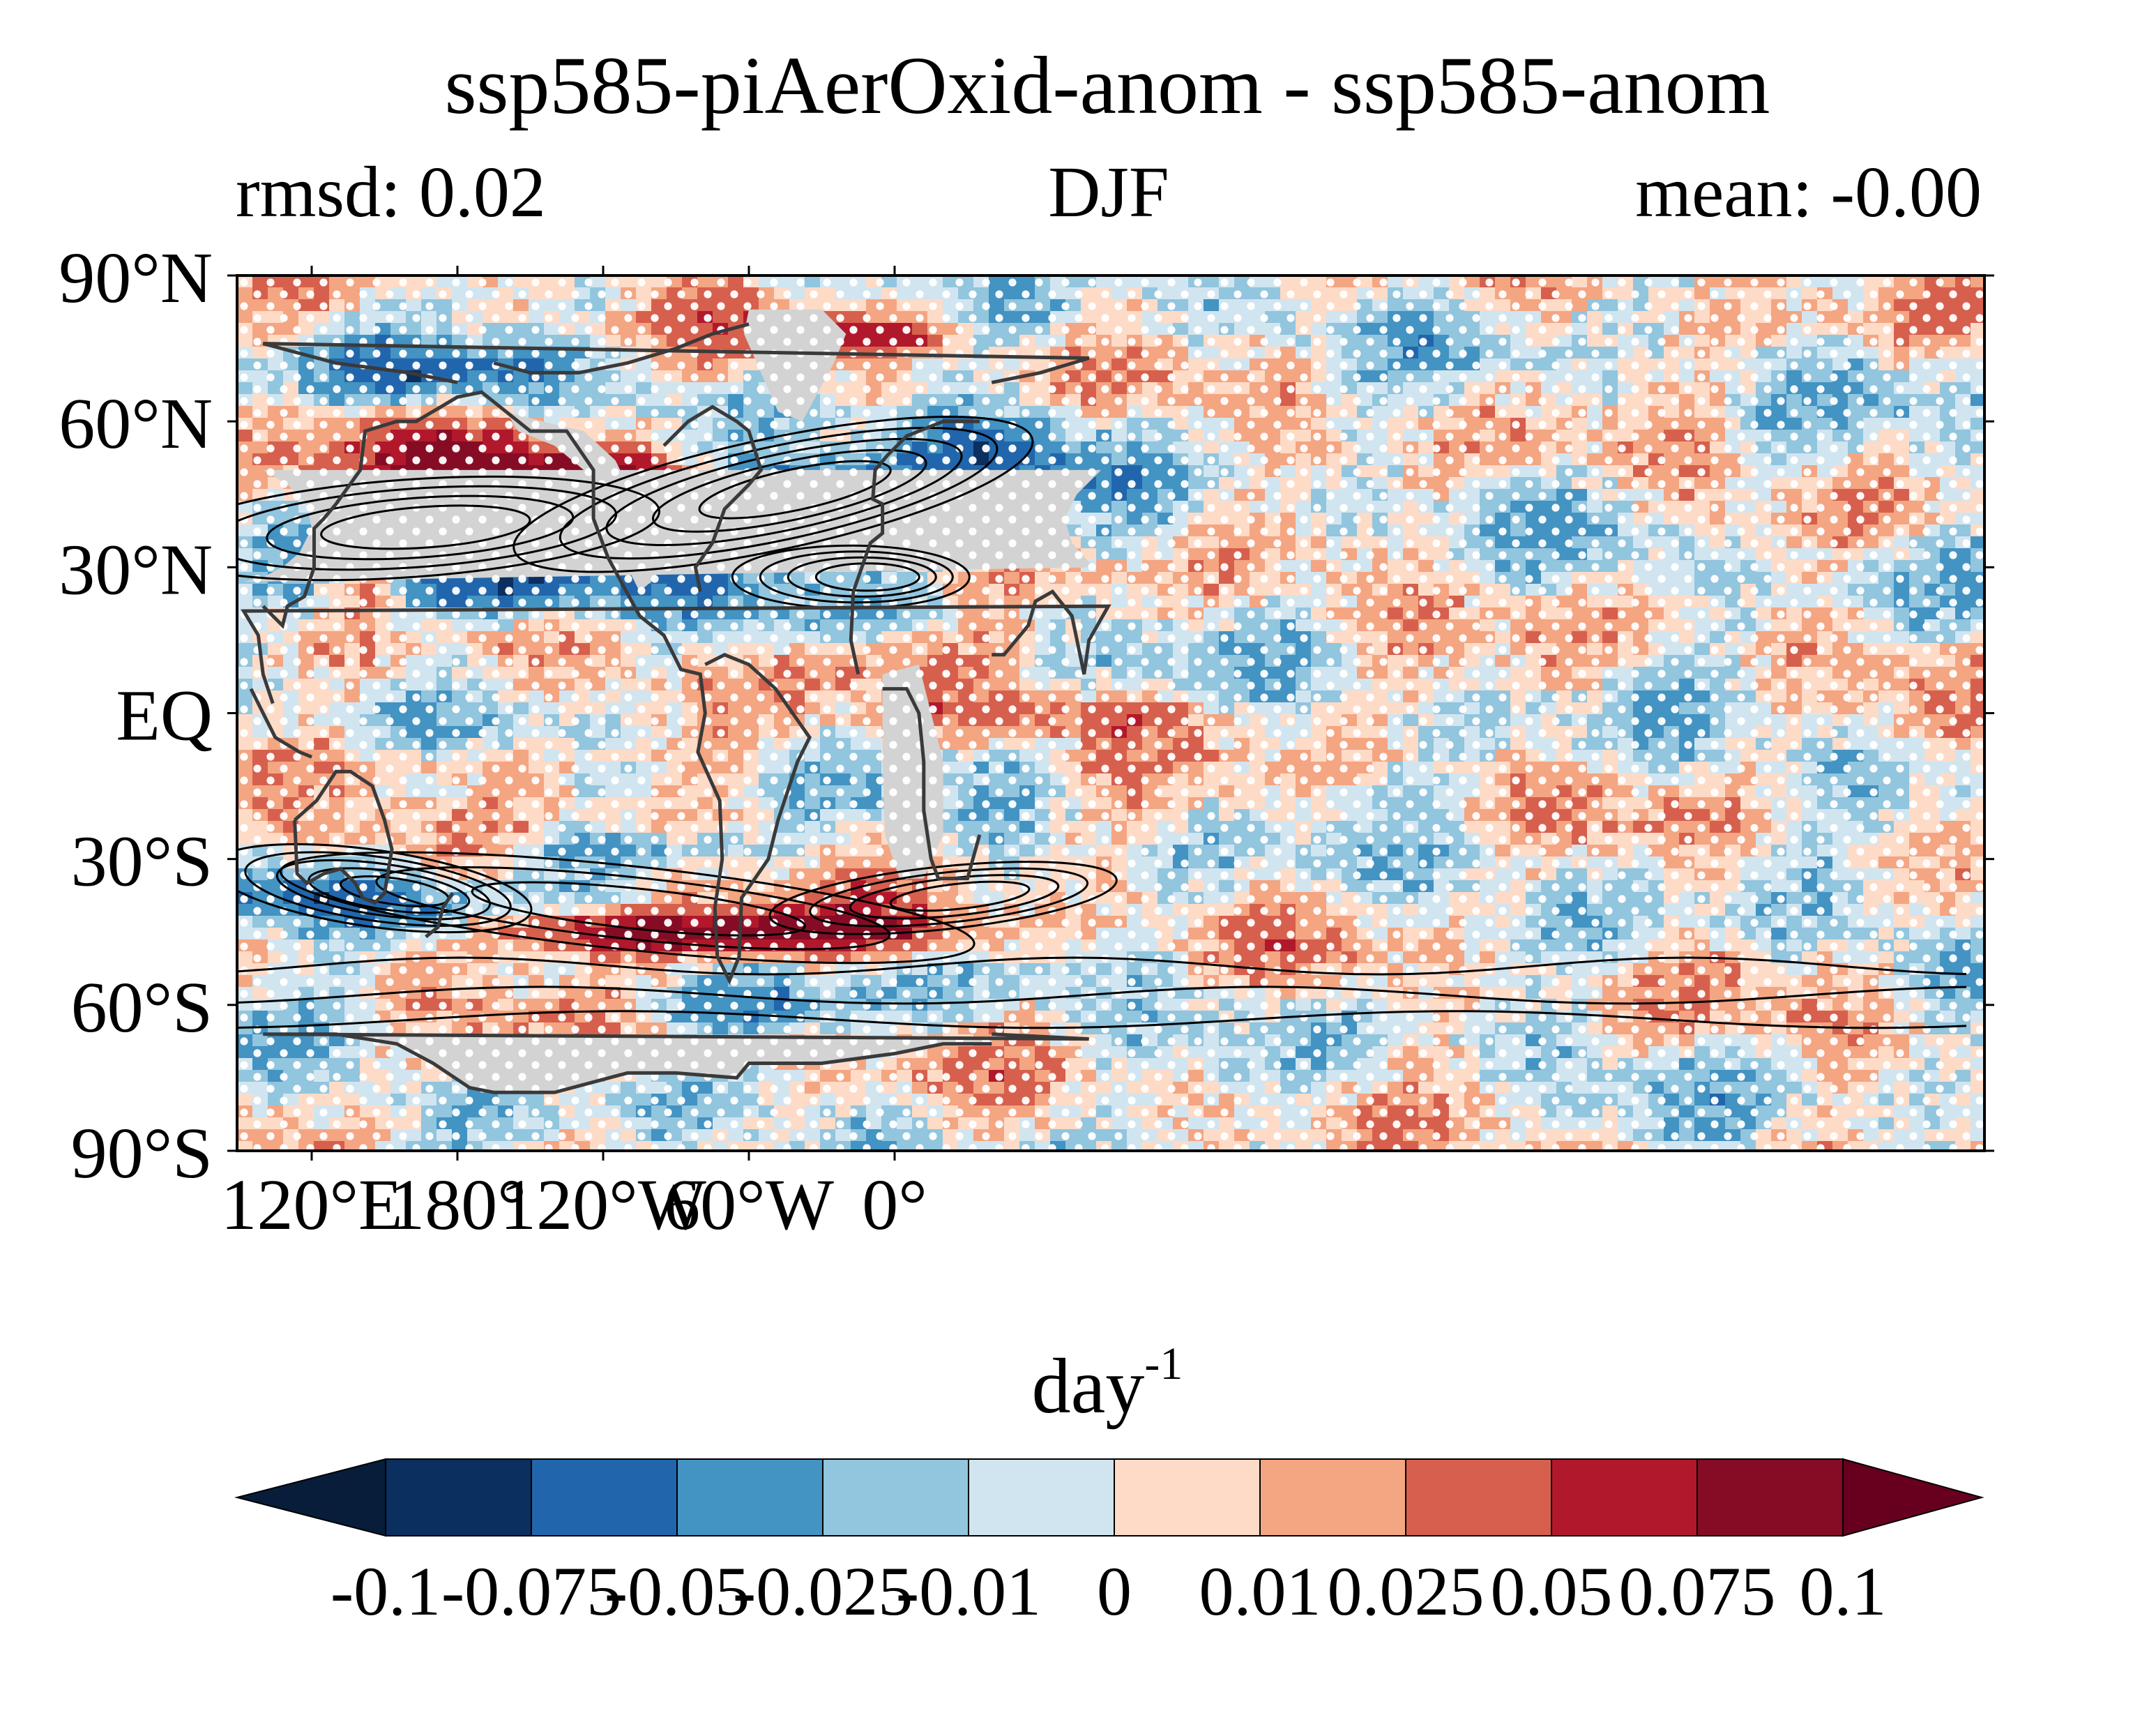 The width and height of the screenshot is (2156, 1729). Describe the element at coordinates (1163, 1363) in the screenshot. I see `colorbar-label-exponent: -1` at that location.